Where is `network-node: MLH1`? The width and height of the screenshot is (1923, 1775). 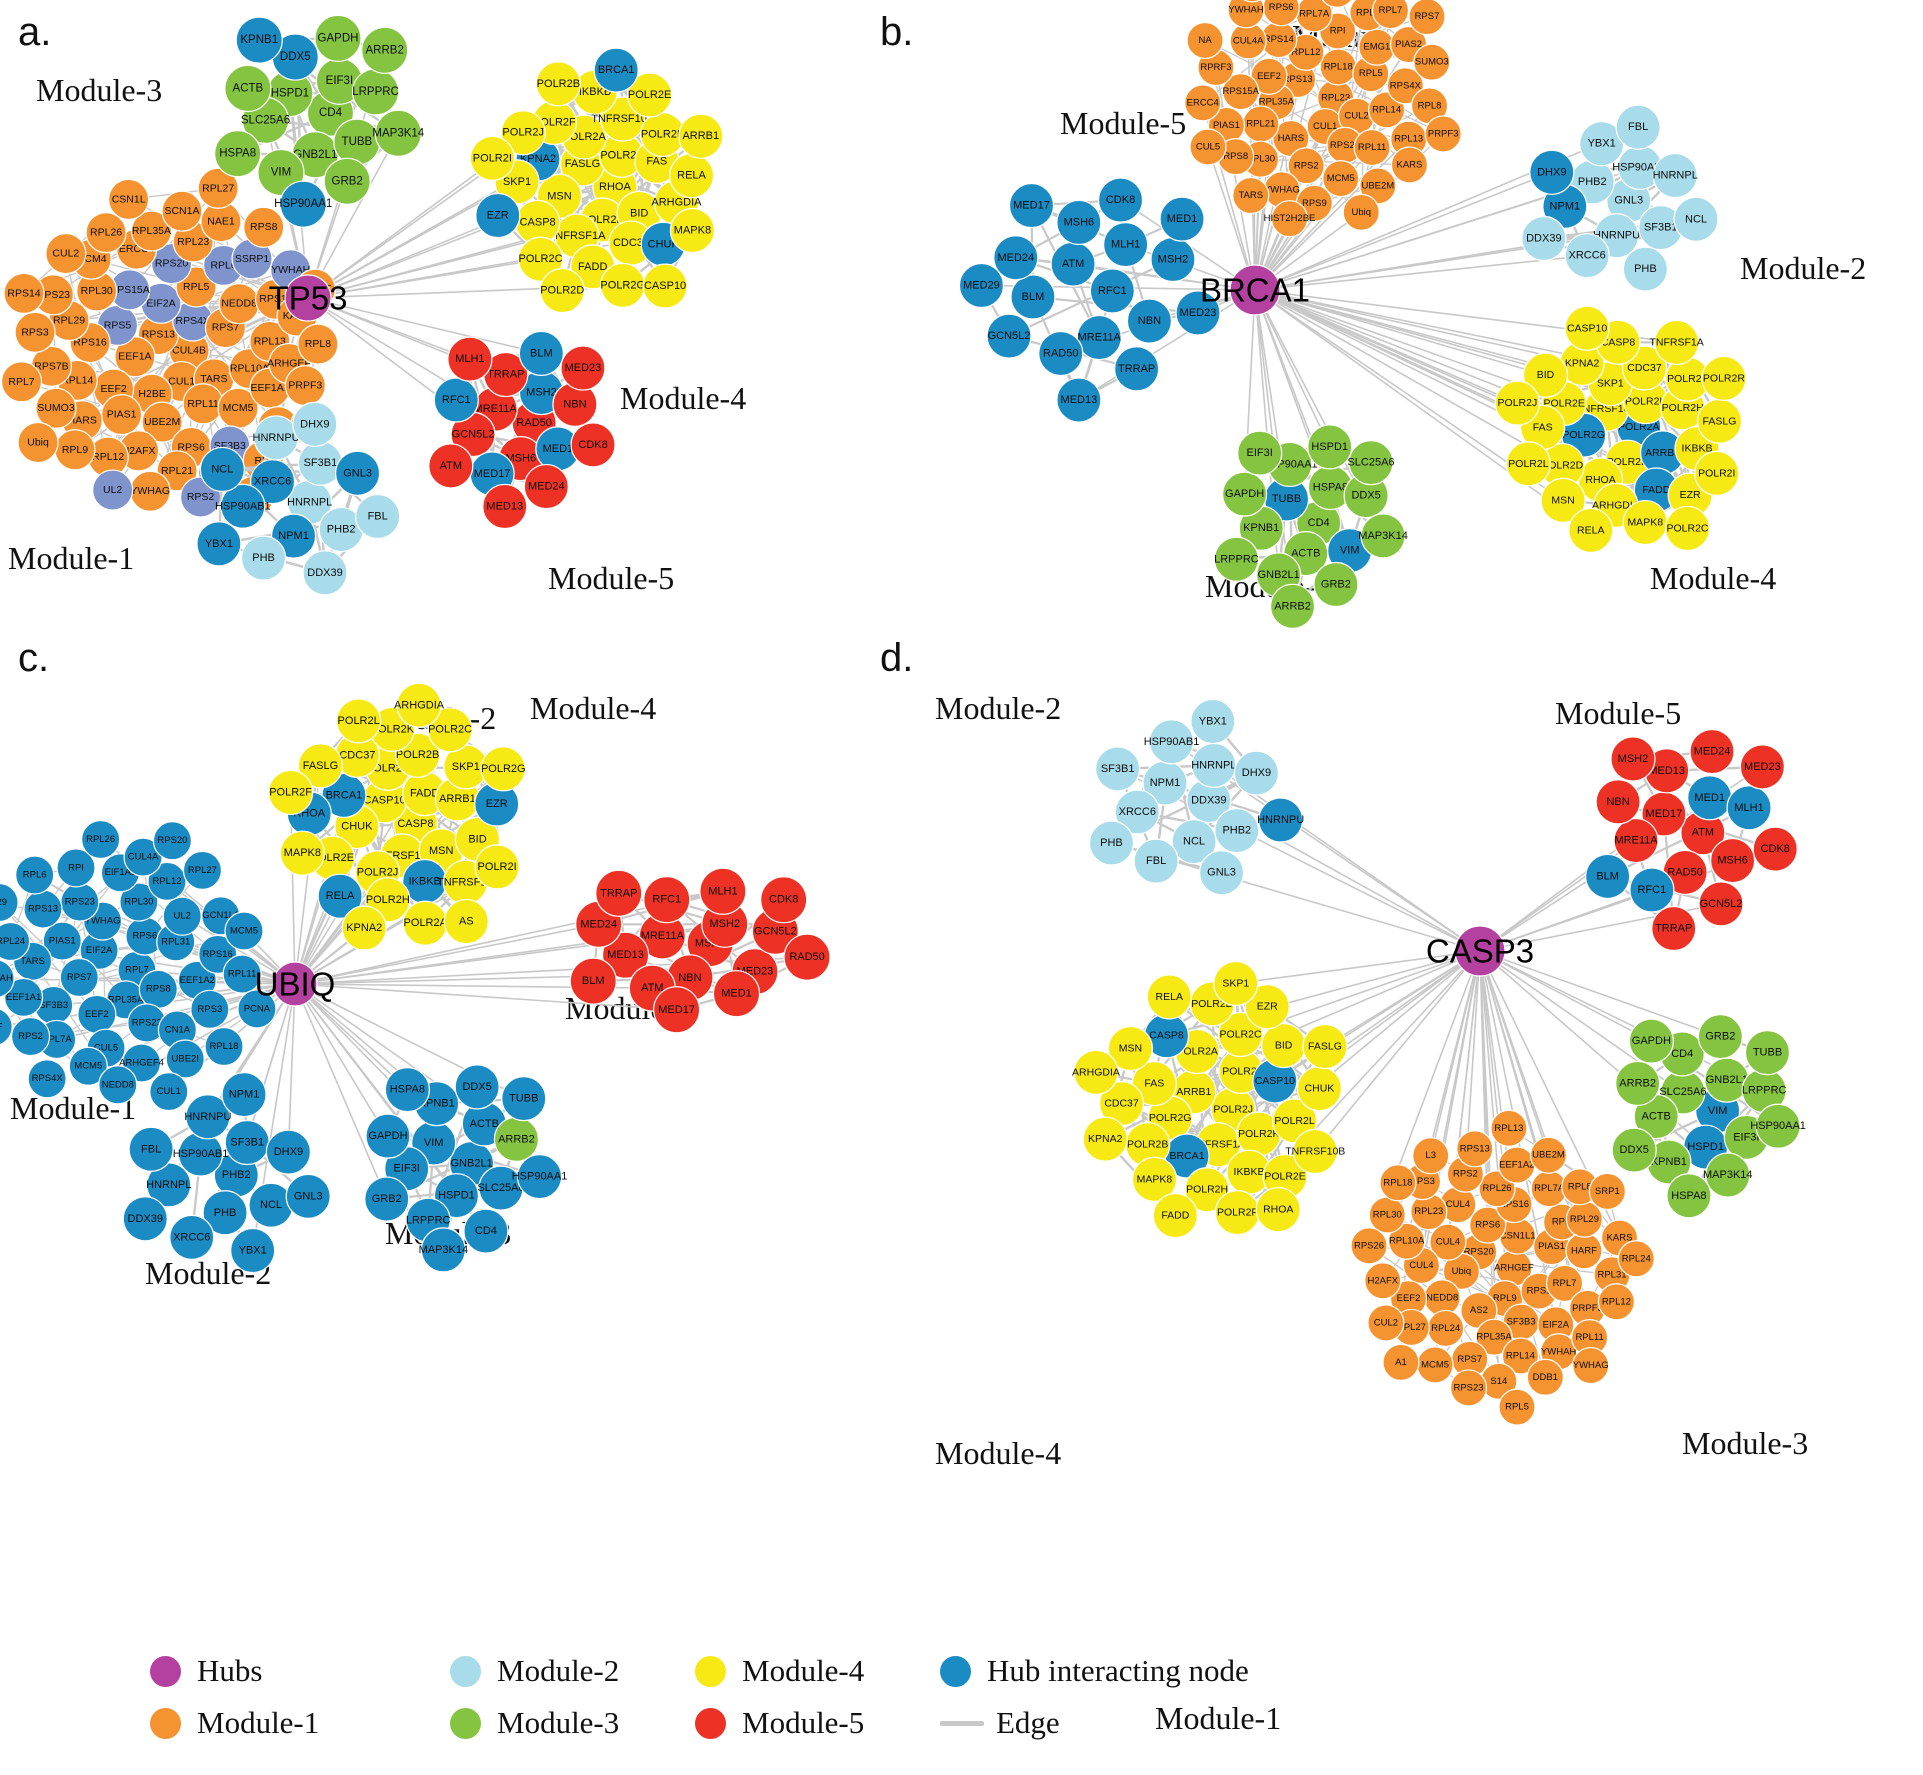
network-node: MLH1 is located at coordinates (1126, 245).